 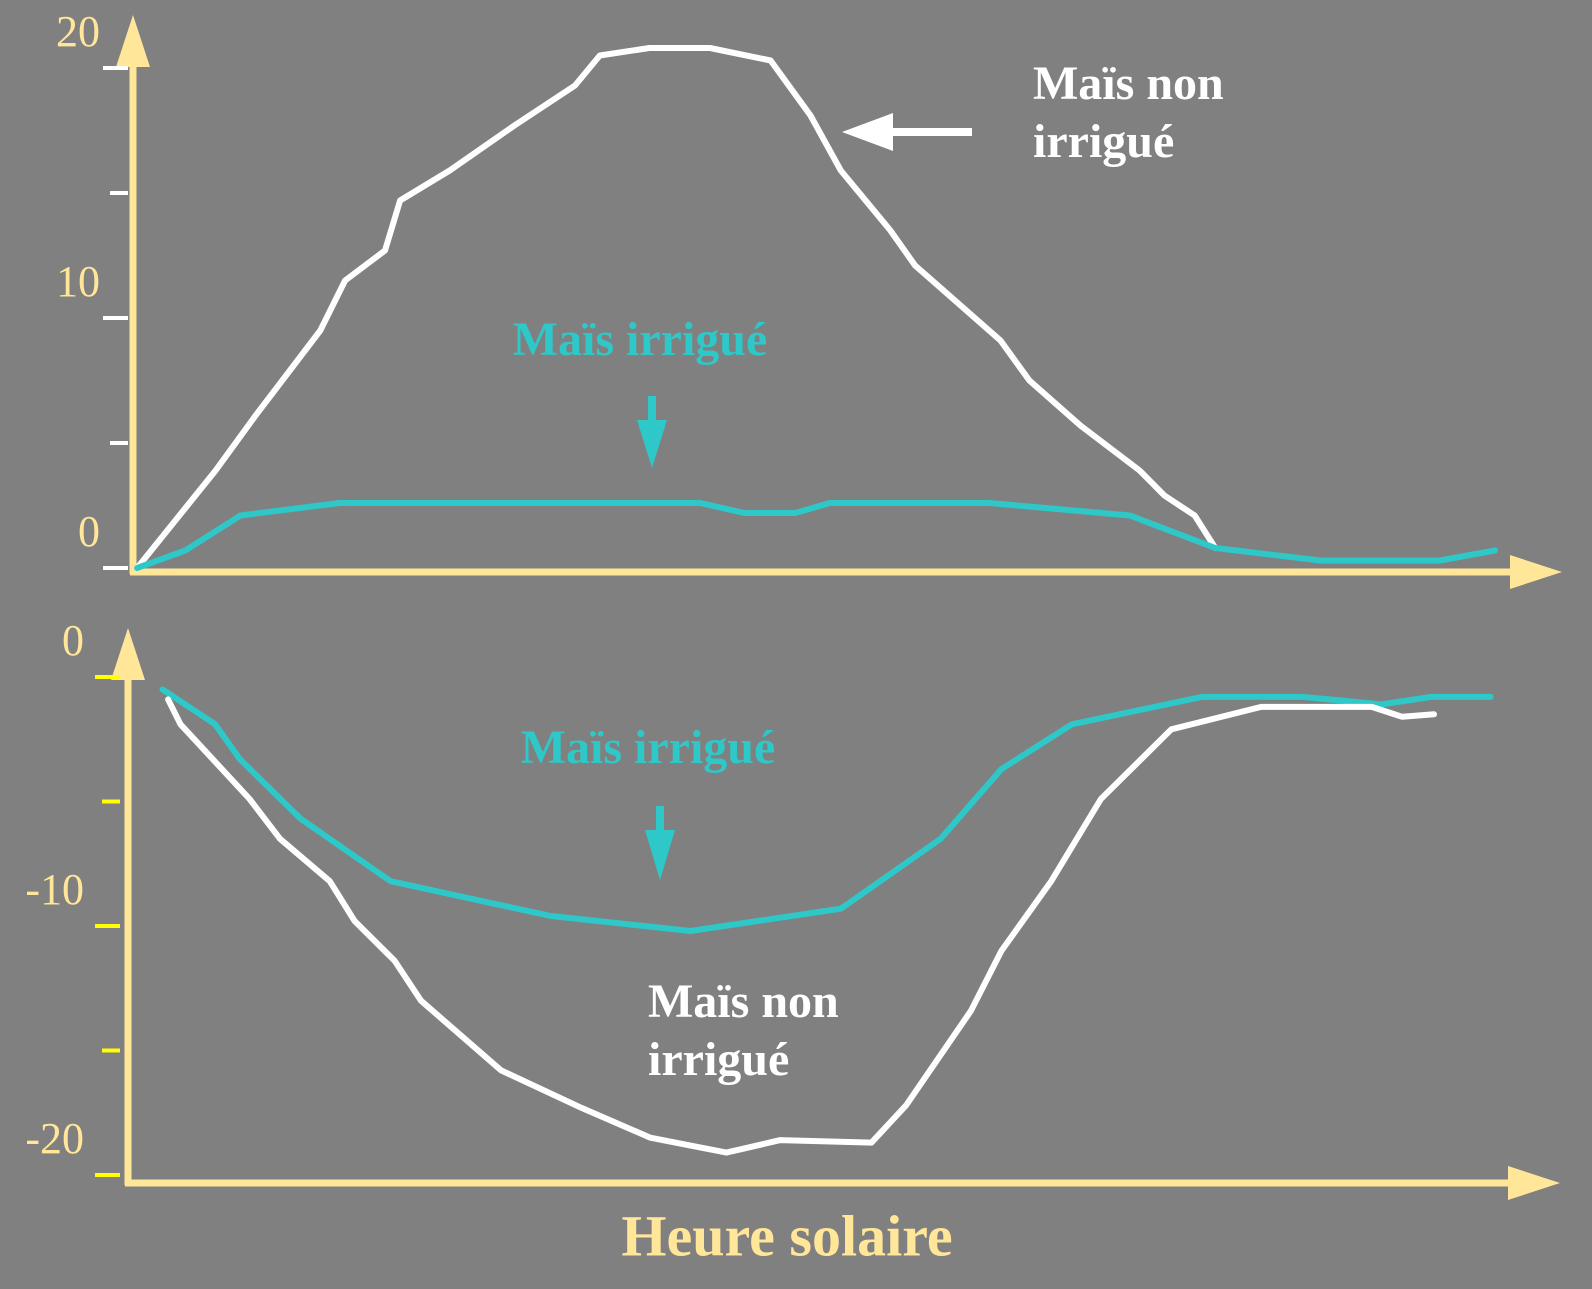 What do you see at coordinates (786, 1235) in the screenshot?
I see `x-axis-label: Heure solaire` at bounding box center [786, 1235].